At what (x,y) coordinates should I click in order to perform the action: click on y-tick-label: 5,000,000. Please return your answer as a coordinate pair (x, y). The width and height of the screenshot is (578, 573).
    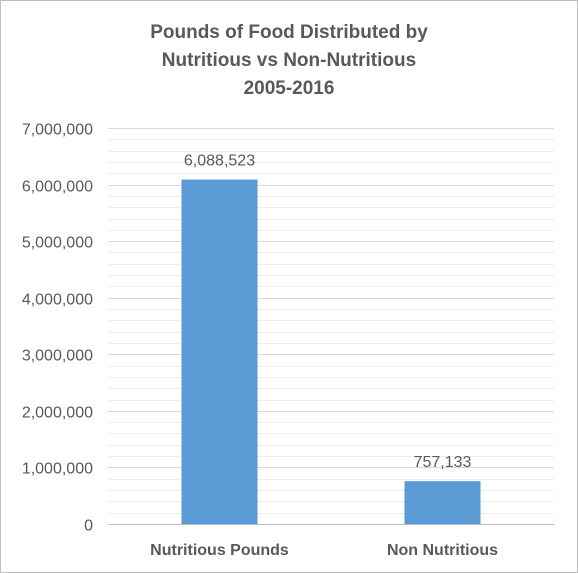
    Looking at the image, I should click on (57, 243).